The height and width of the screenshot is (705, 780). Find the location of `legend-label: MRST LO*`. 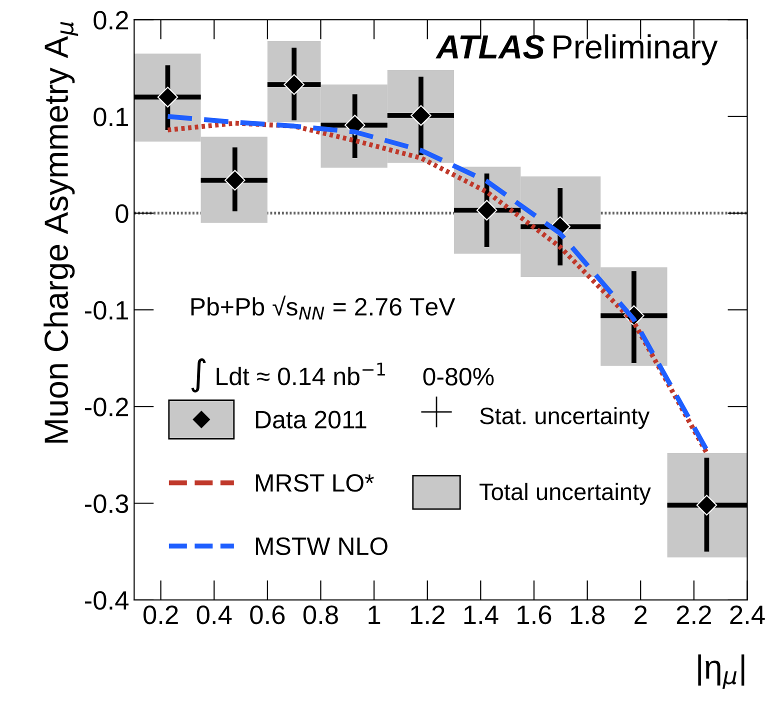

legend-label: MRST LO* is located at coordinates (315, 483).